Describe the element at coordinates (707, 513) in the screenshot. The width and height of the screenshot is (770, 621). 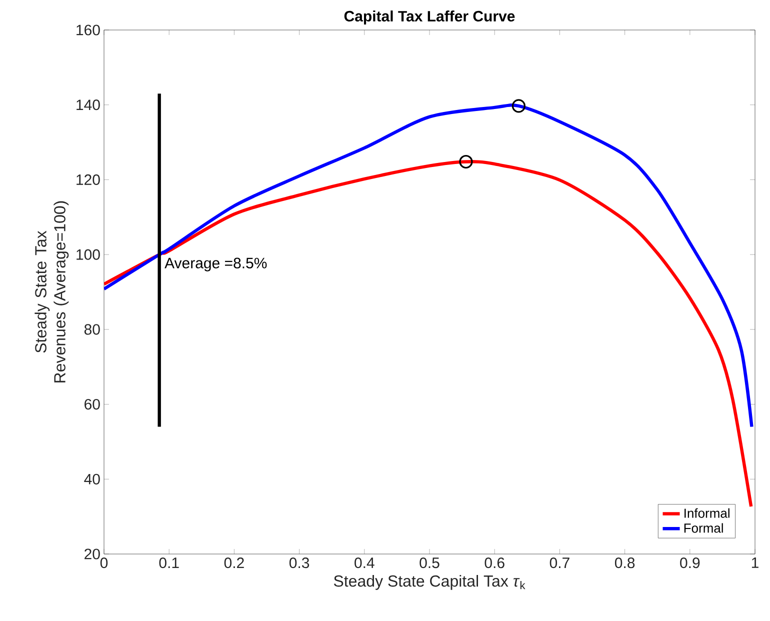
I see `legend-label: Informal` at that location.